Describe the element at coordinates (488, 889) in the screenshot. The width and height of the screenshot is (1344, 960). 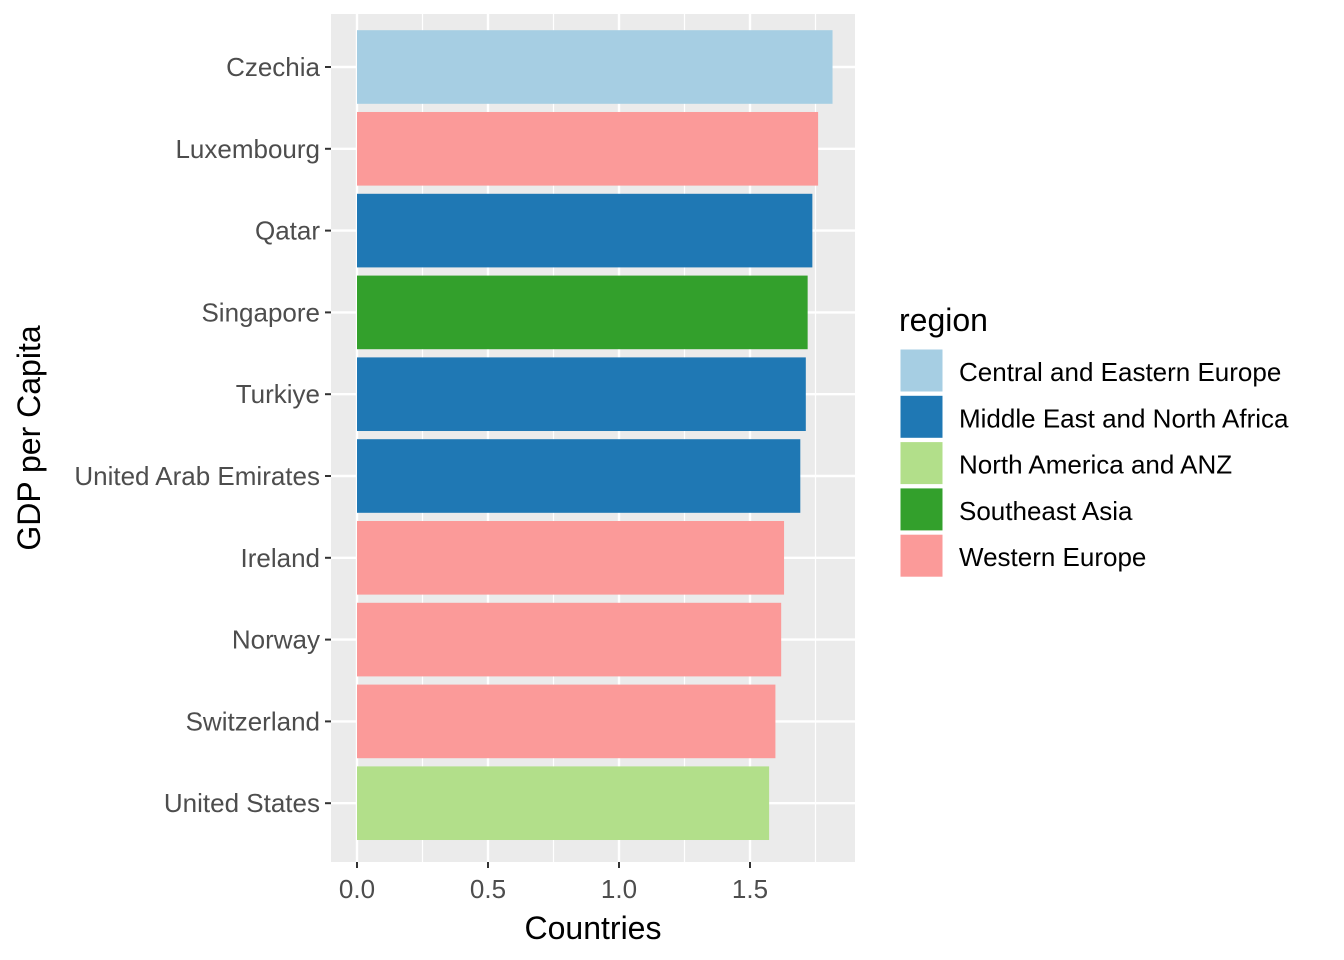
I see `x-tick-label: 0.5` at that location.